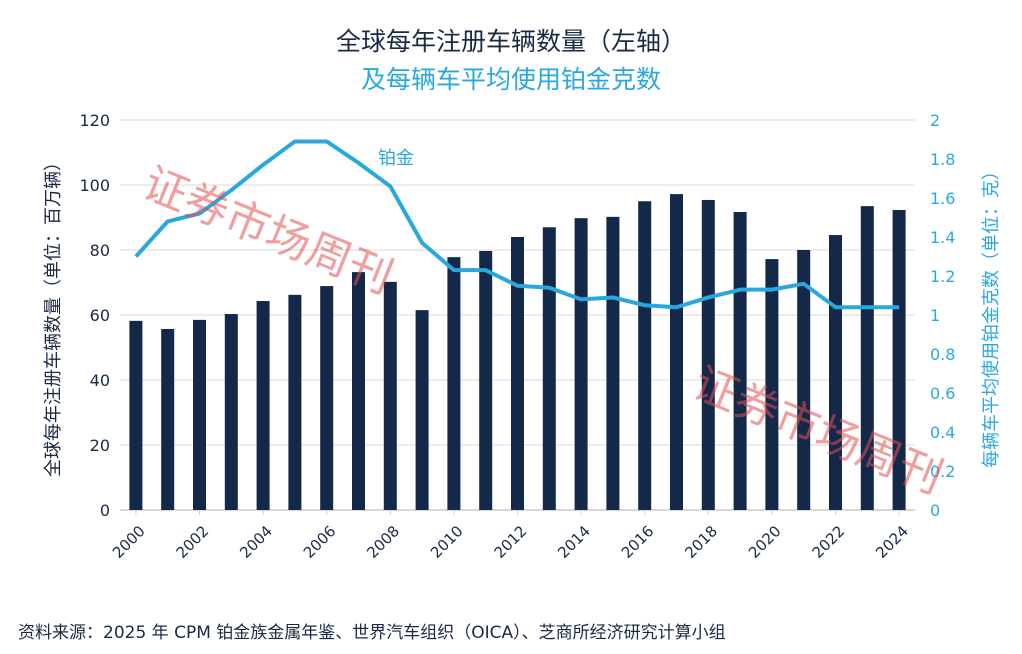  I want to click on chart-title: 全球每年注册车辆数量（左轴）, so click(510, 41).